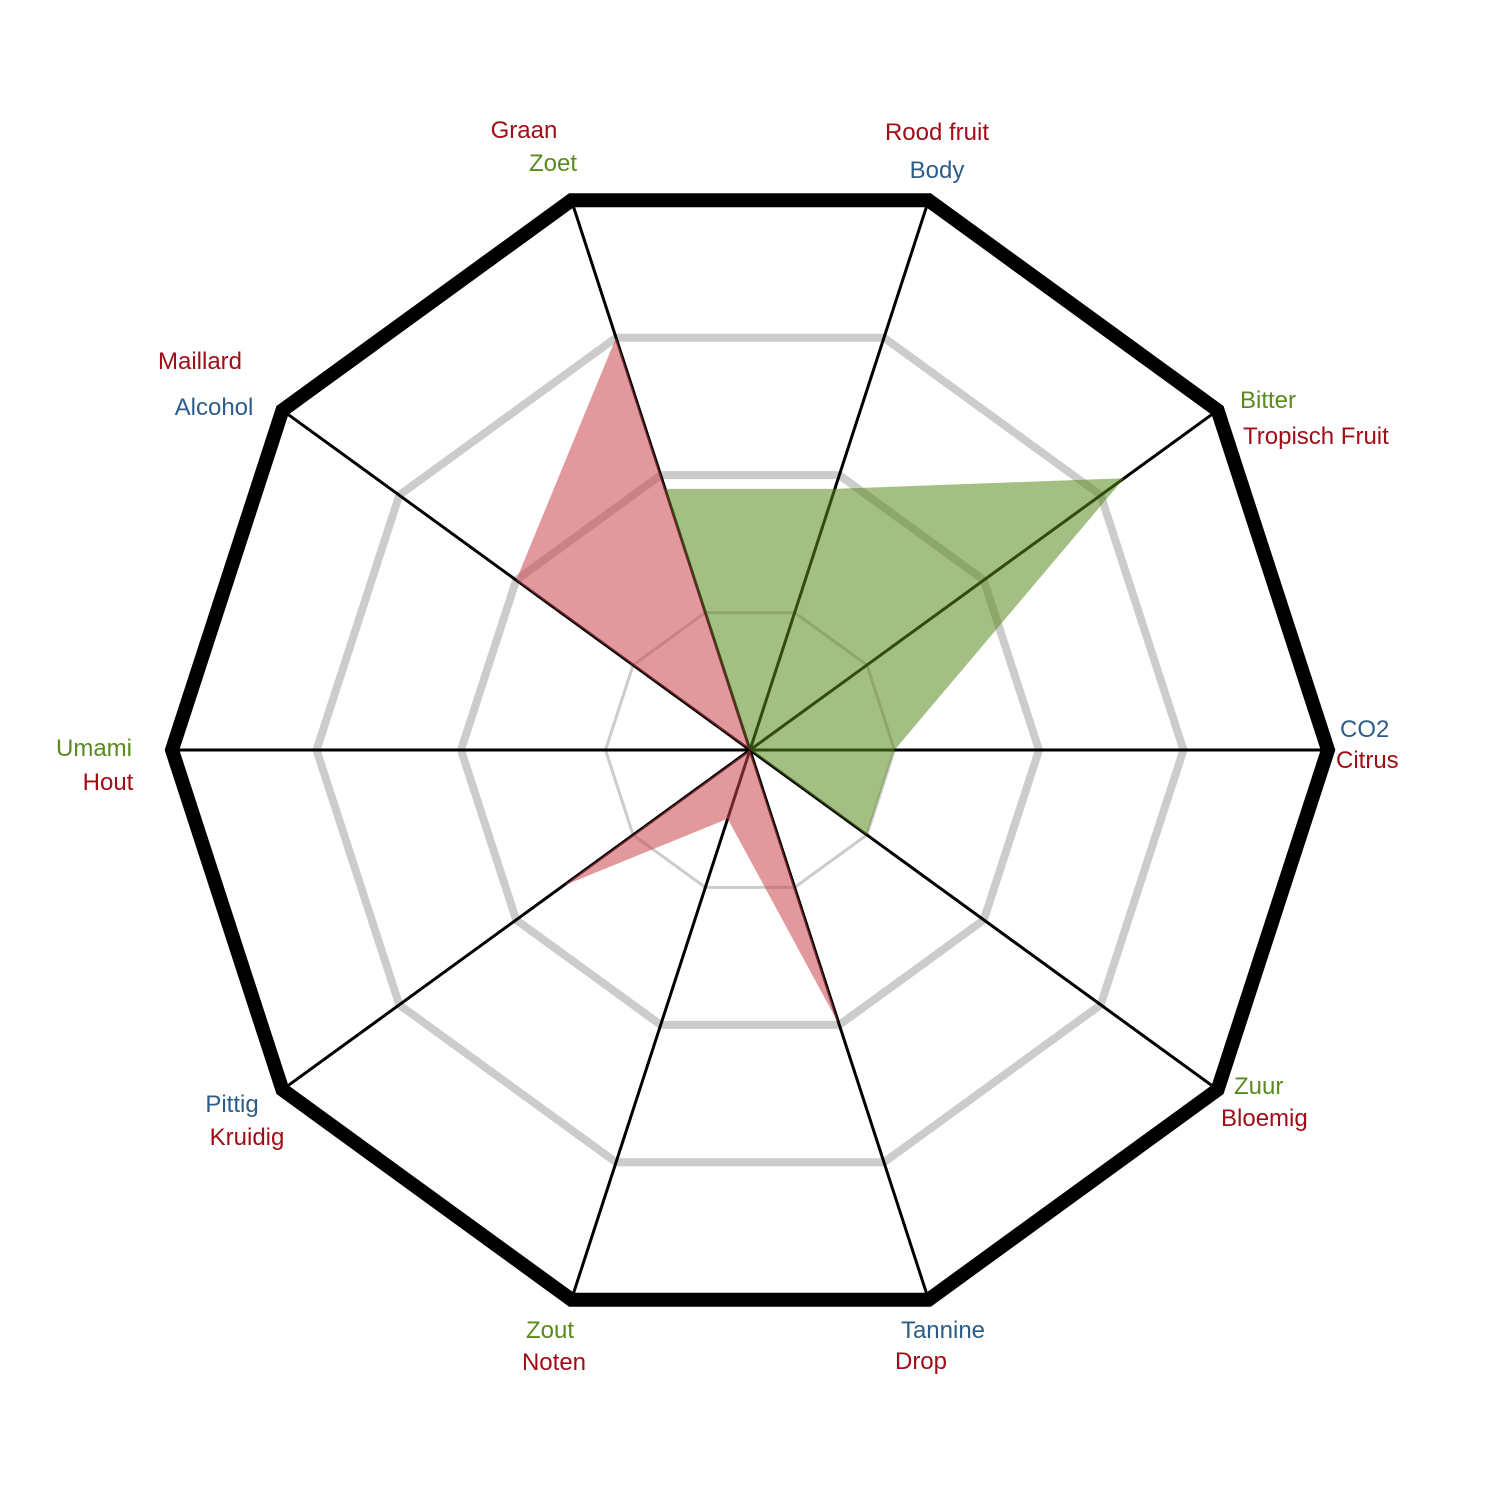 This screenshot has height=1500, width=1500. What do you see at coordinates (1268, 400) in the screenshot?
I see `axis-label-2-1: Bitter` at bounding box center [1268, 400].